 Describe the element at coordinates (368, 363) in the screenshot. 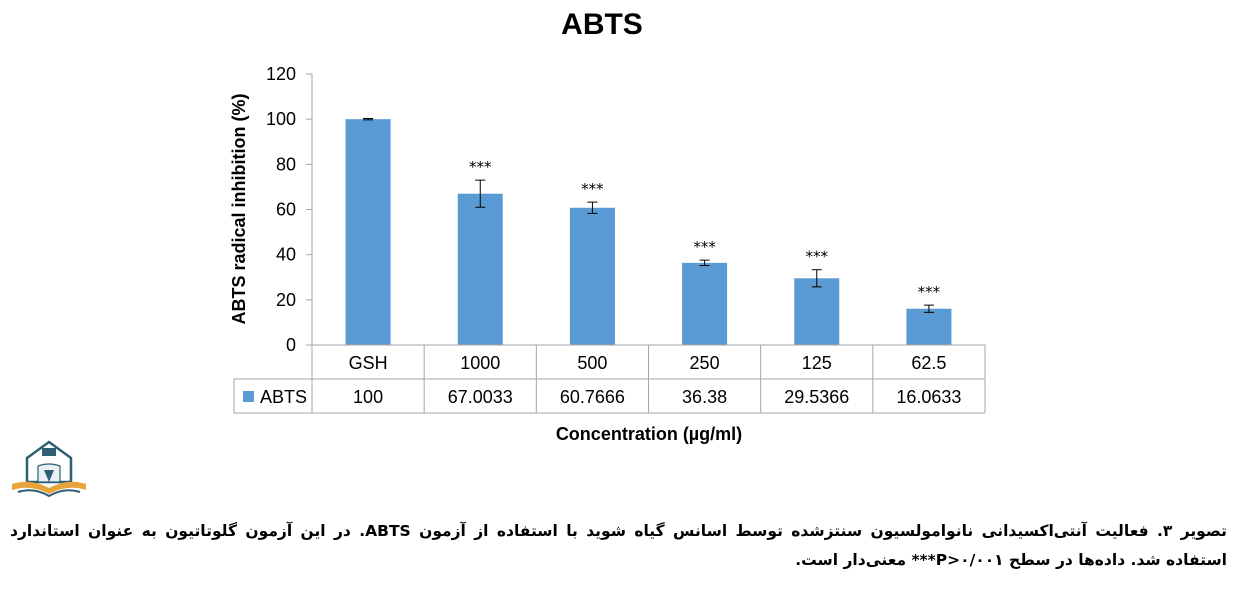

I see `x-tick-label: GSH` at that location.